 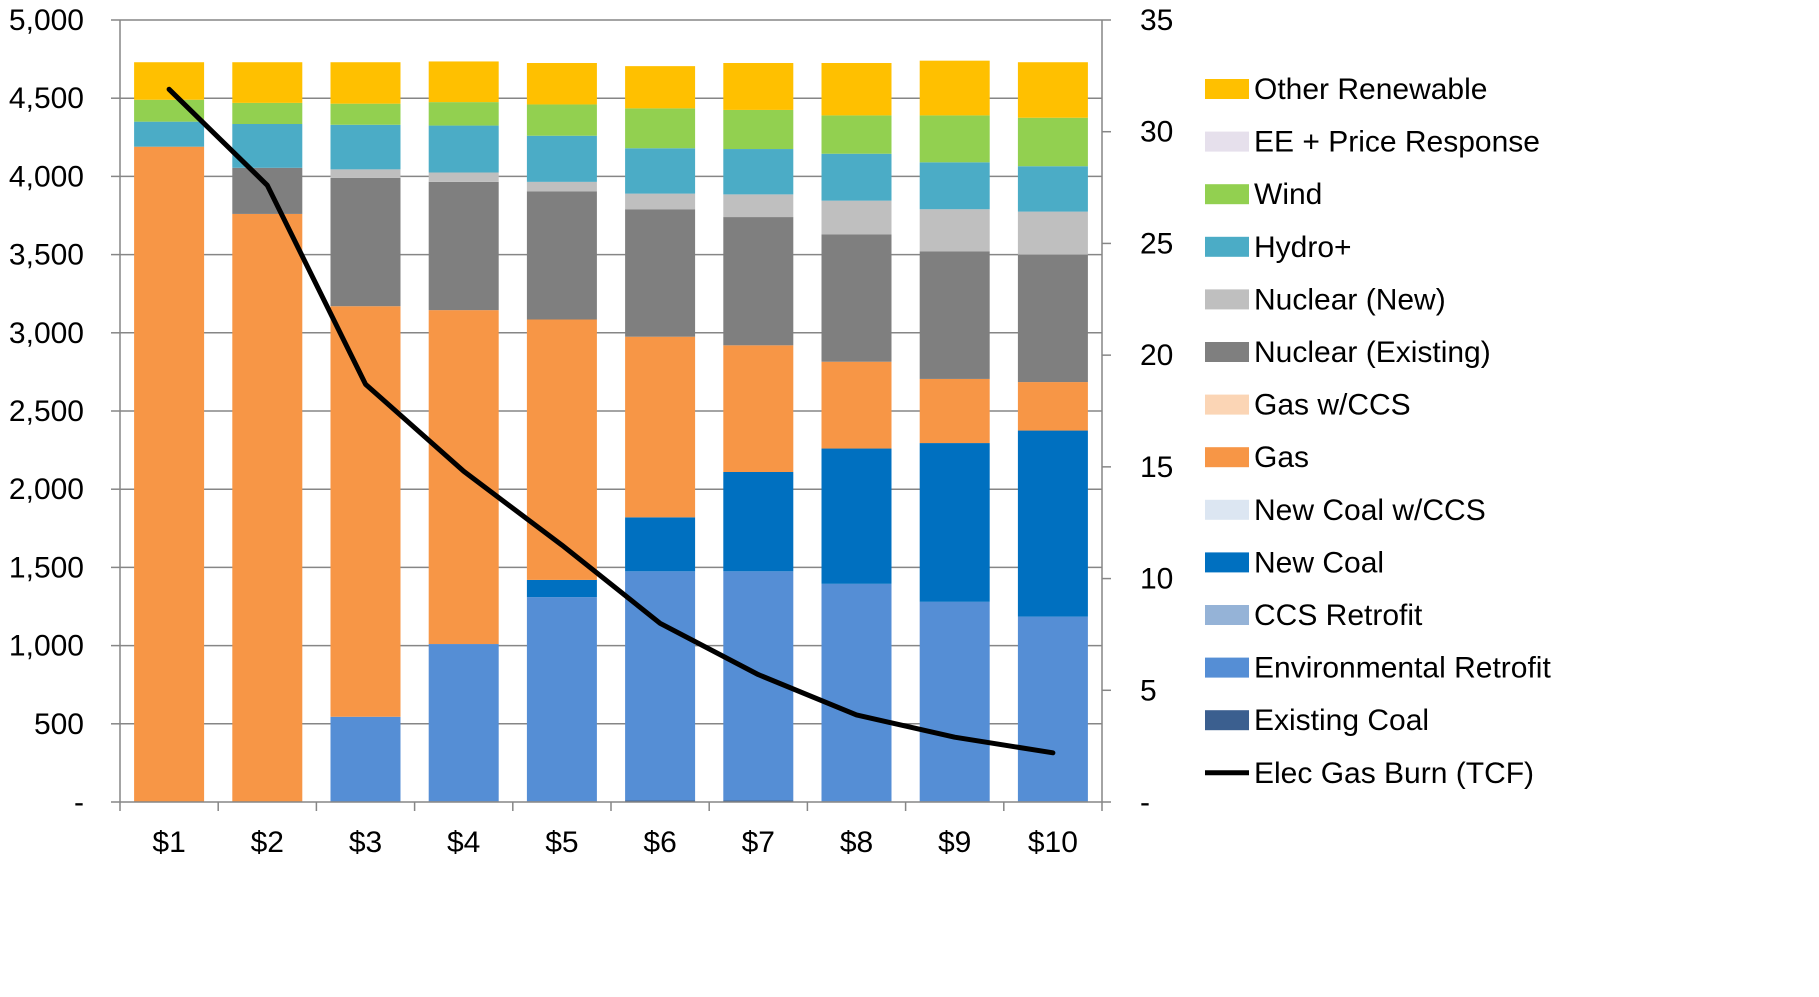 What do you see at coordinates (1156, 20) in the screenshot?
I see `right-axis-tick-label: 35` at bounding box center [1156, 20].